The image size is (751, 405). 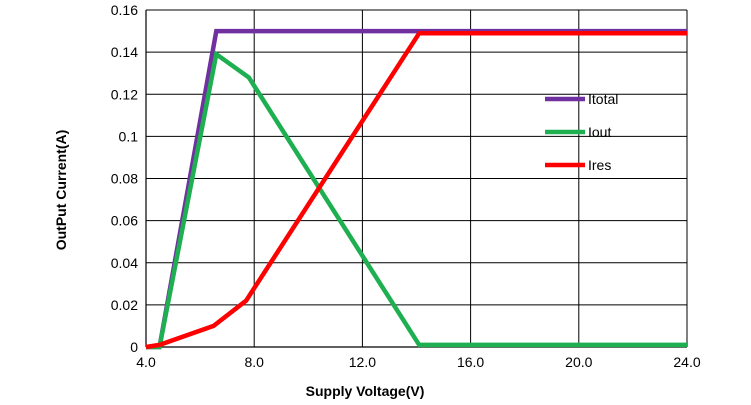 What do you see at coordinates (124, 52) in the screenshot?
I see `y-tick-label: 0.14` at bounding box center [124, 52].